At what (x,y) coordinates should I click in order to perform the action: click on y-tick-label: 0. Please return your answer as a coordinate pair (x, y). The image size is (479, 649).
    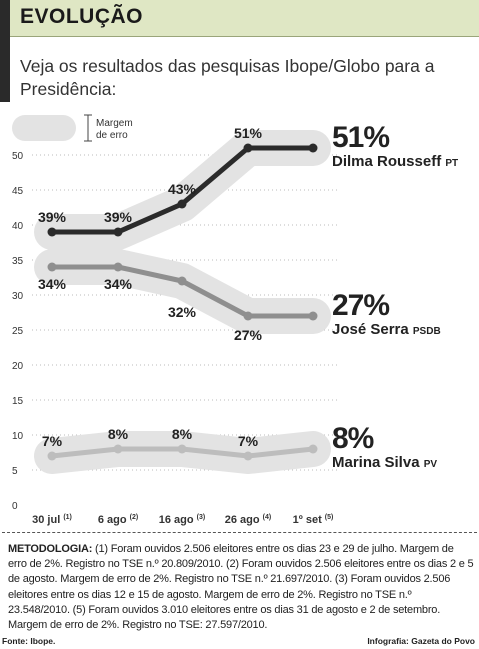
    Looking at the image, I should click on (15, 506).